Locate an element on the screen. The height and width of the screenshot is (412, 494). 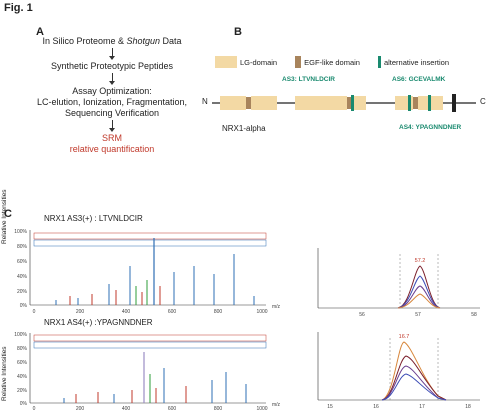
as6-label: AS6: GCEVALMK is located at coordinates (419, 79).